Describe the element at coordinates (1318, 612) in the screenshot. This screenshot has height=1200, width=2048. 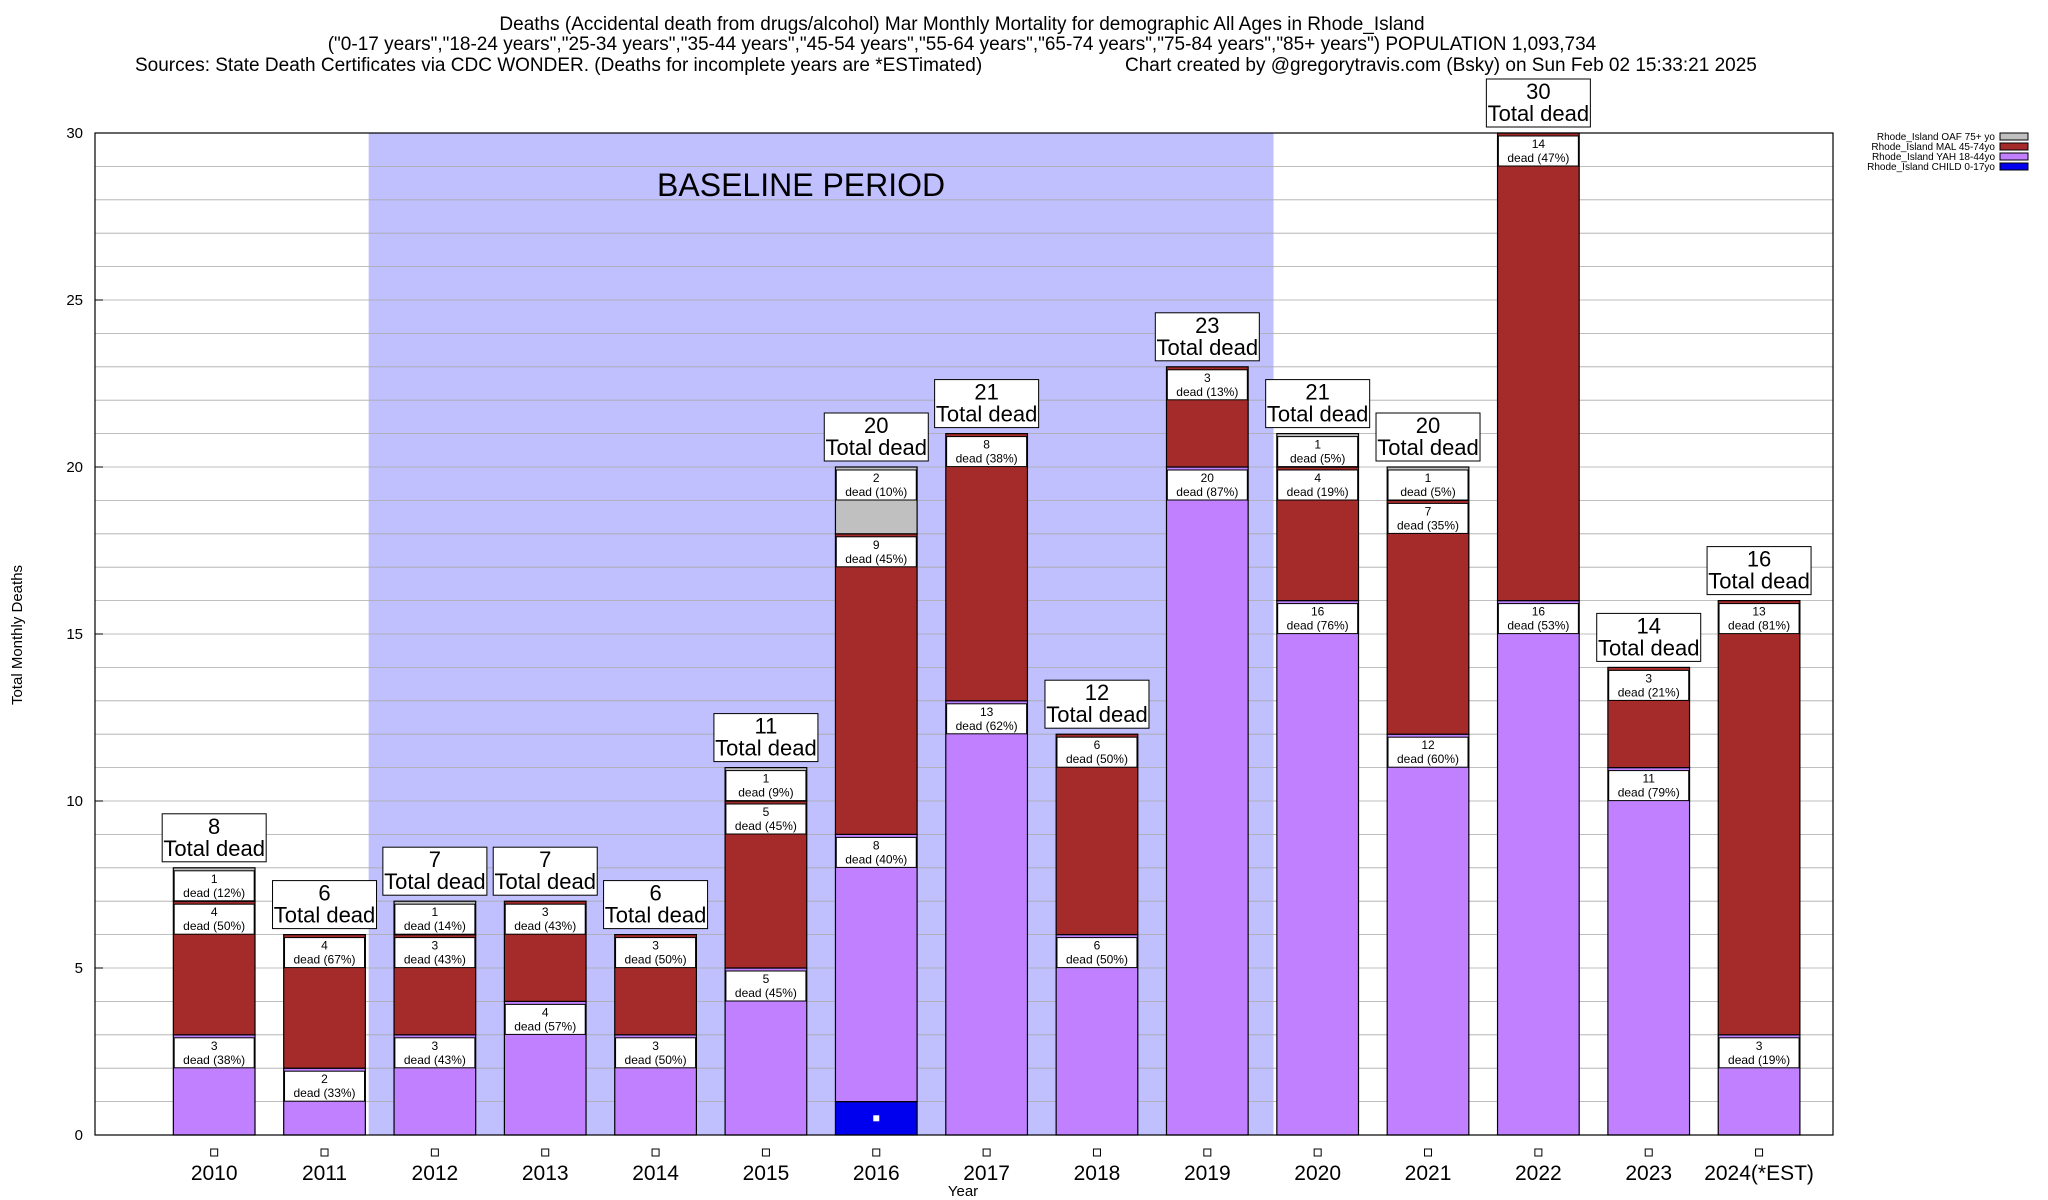
I see `segment-label-count: 16` at that location.